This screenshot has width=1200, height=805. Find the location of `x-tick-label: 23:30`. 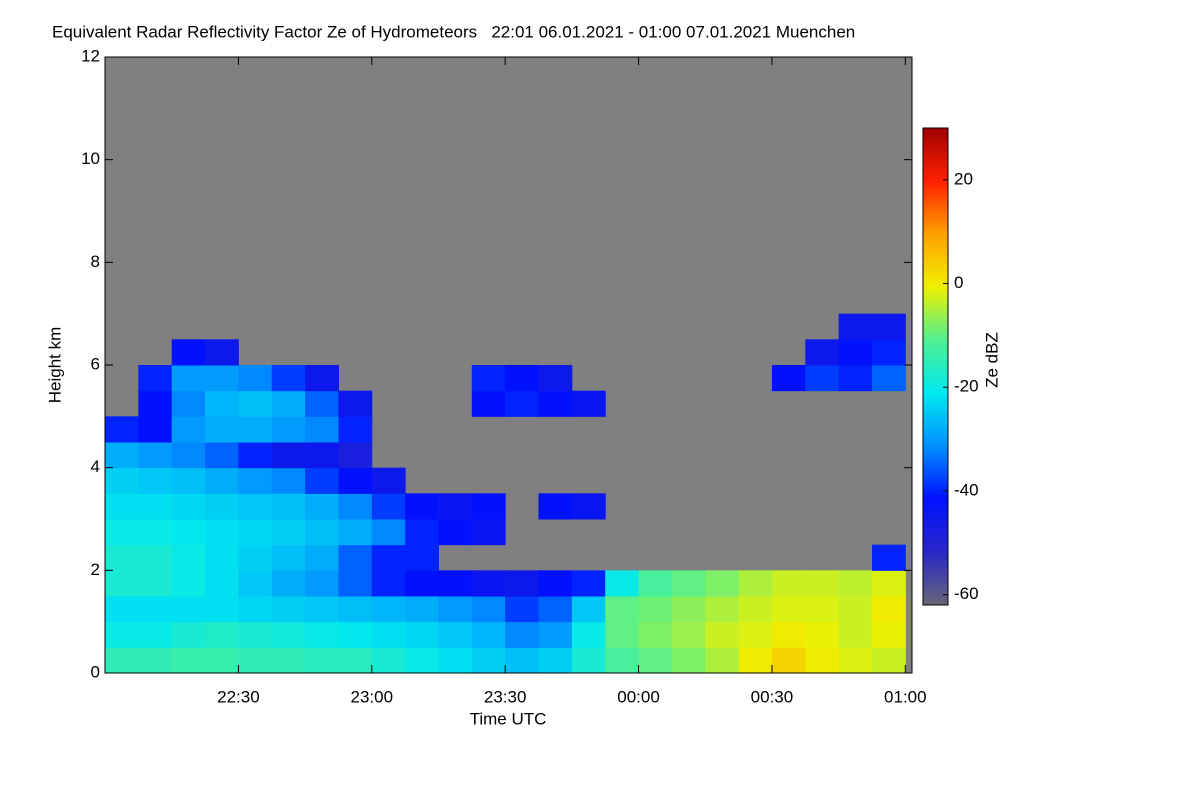

x-tick-label: 23:30 is located at coordinates (505, 696).